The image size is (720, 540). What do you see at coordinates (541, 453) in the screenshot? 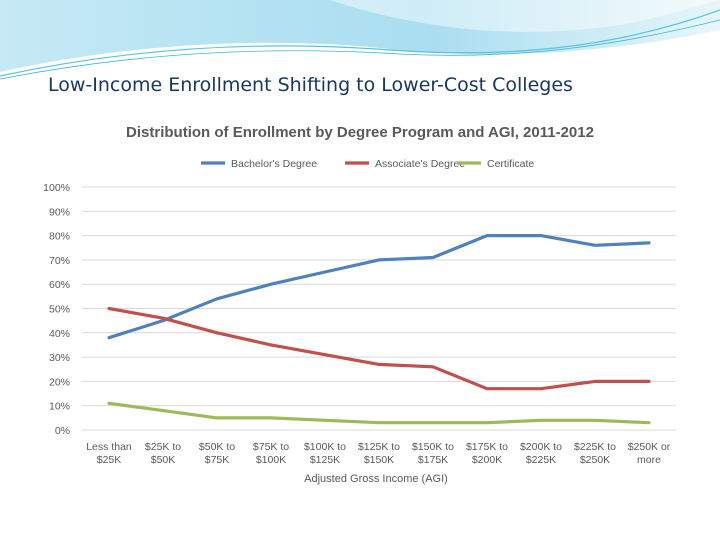
I see `x-tick-label: $200K to $225K` at bounding box center [541, 453].